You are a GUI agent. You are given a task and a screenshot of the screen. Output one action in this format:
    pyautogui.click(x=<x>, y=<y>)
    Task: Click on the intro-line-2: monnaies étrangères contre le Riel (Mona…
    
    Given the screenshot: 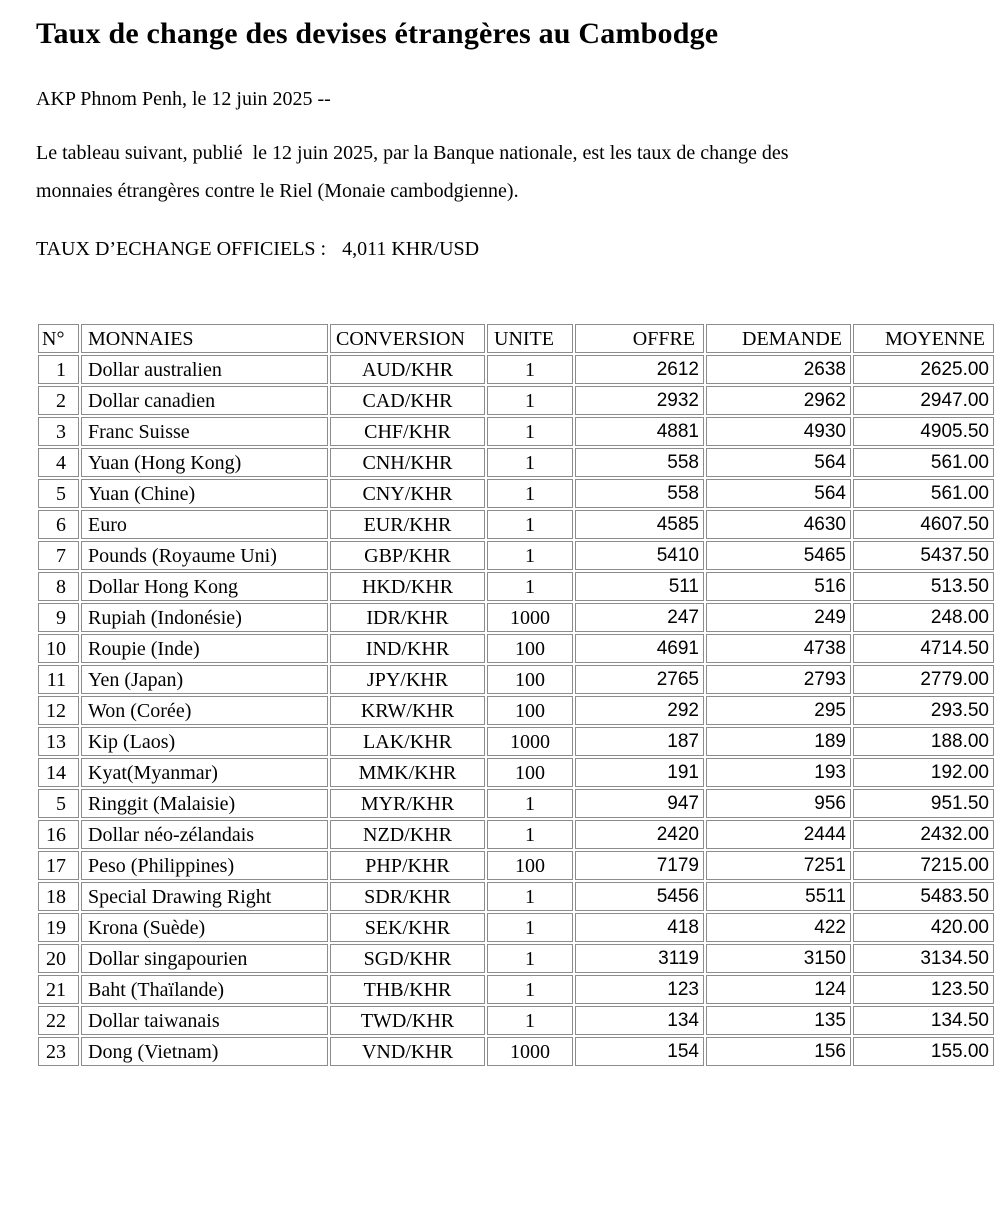 What is the action you would take?
    pyautogui.click(x=277, y=191)
    